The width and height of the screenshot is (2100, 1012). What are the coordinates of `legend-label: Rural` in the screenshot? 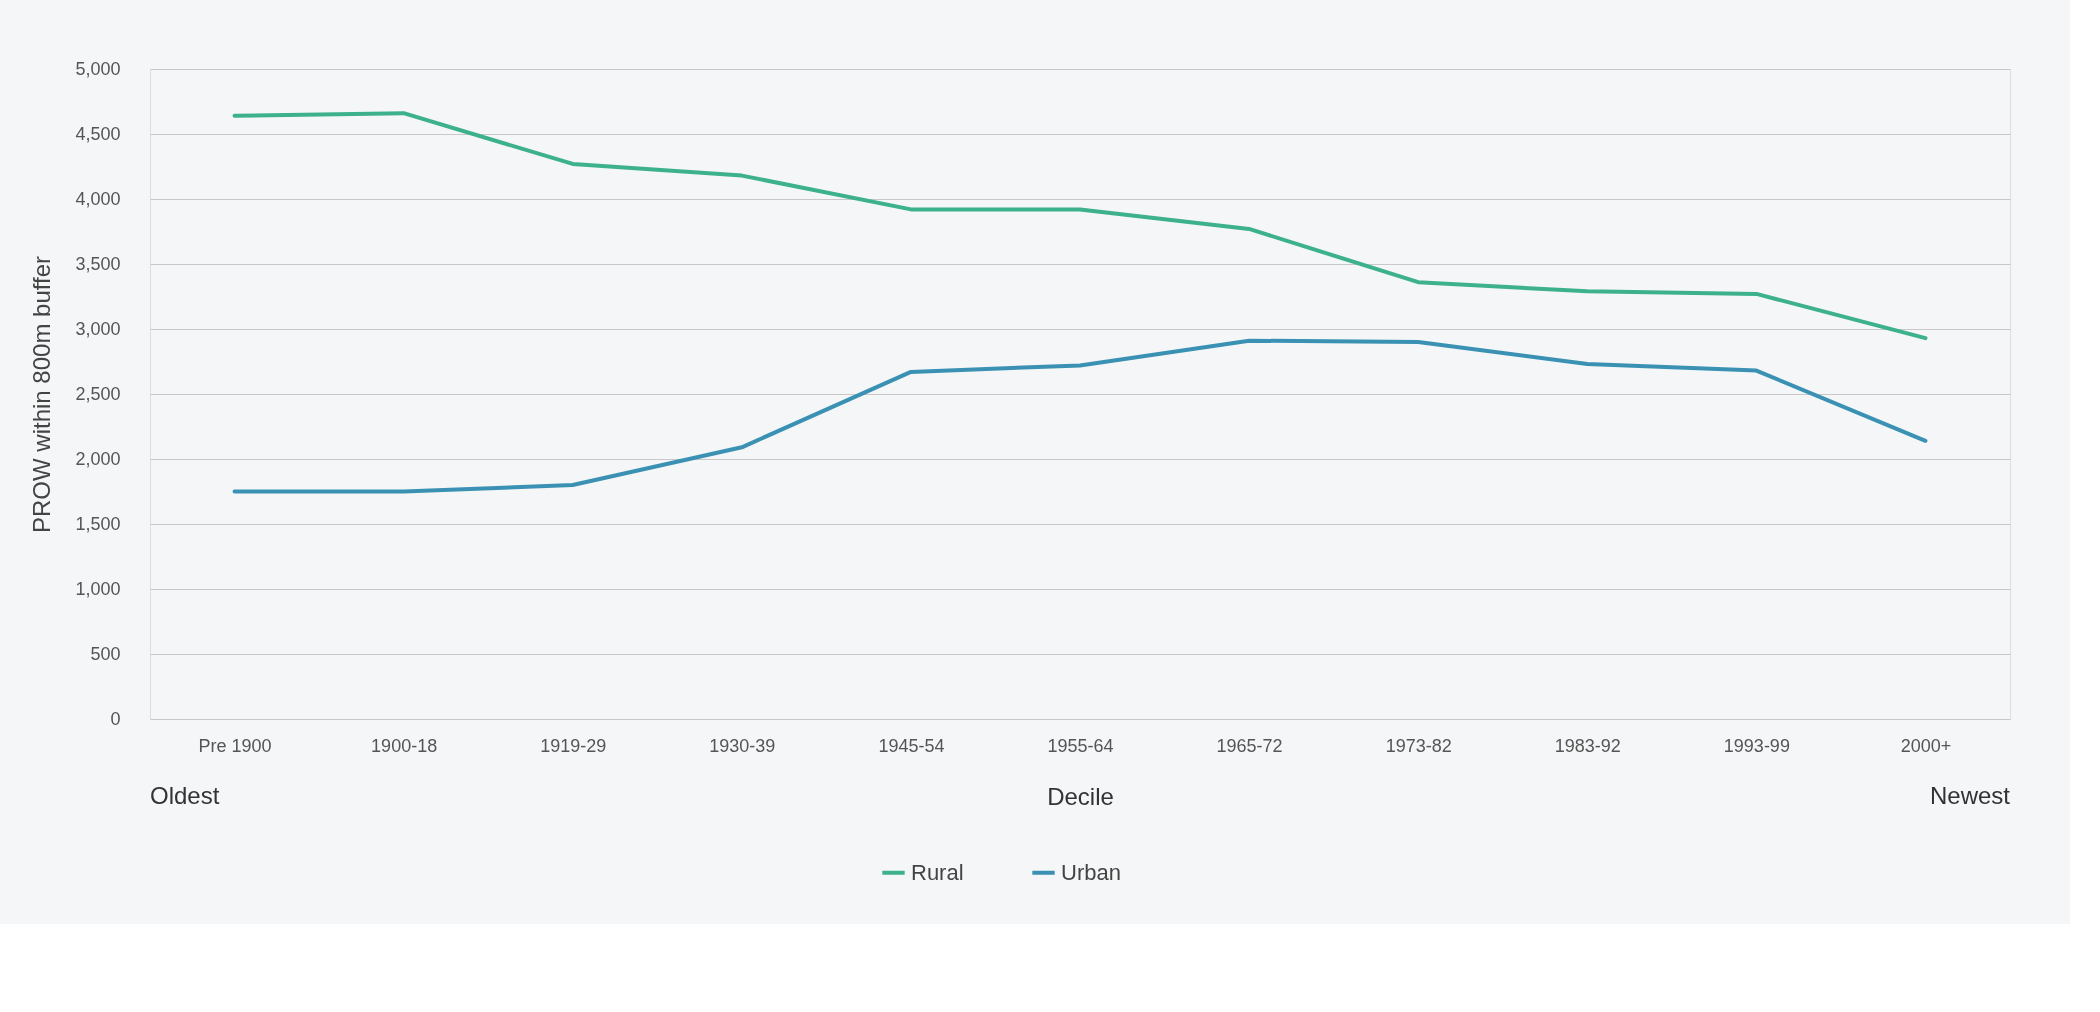 It's located at (937, 872).